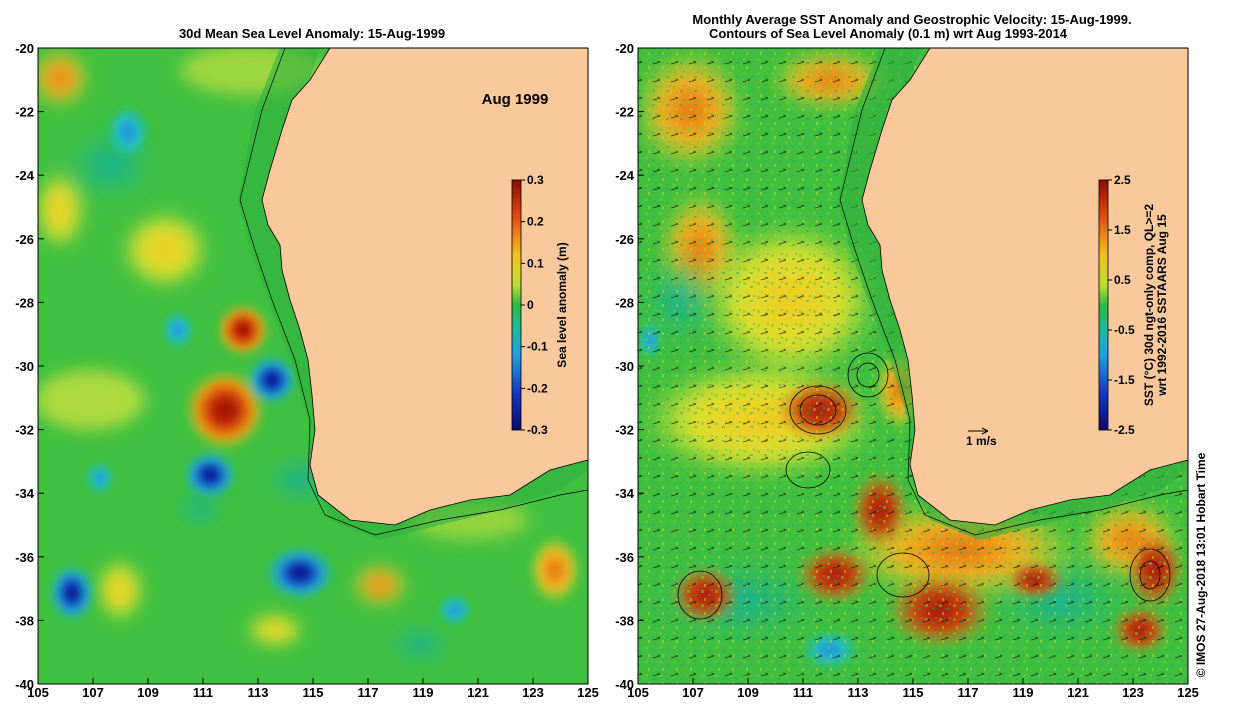 Image resolution: width=1250 pixels, height=720 pixels. Describe the element at coordinates (530, 305) in the screenshot. I see `sla-colorbar-tick-label: 0` at that location.